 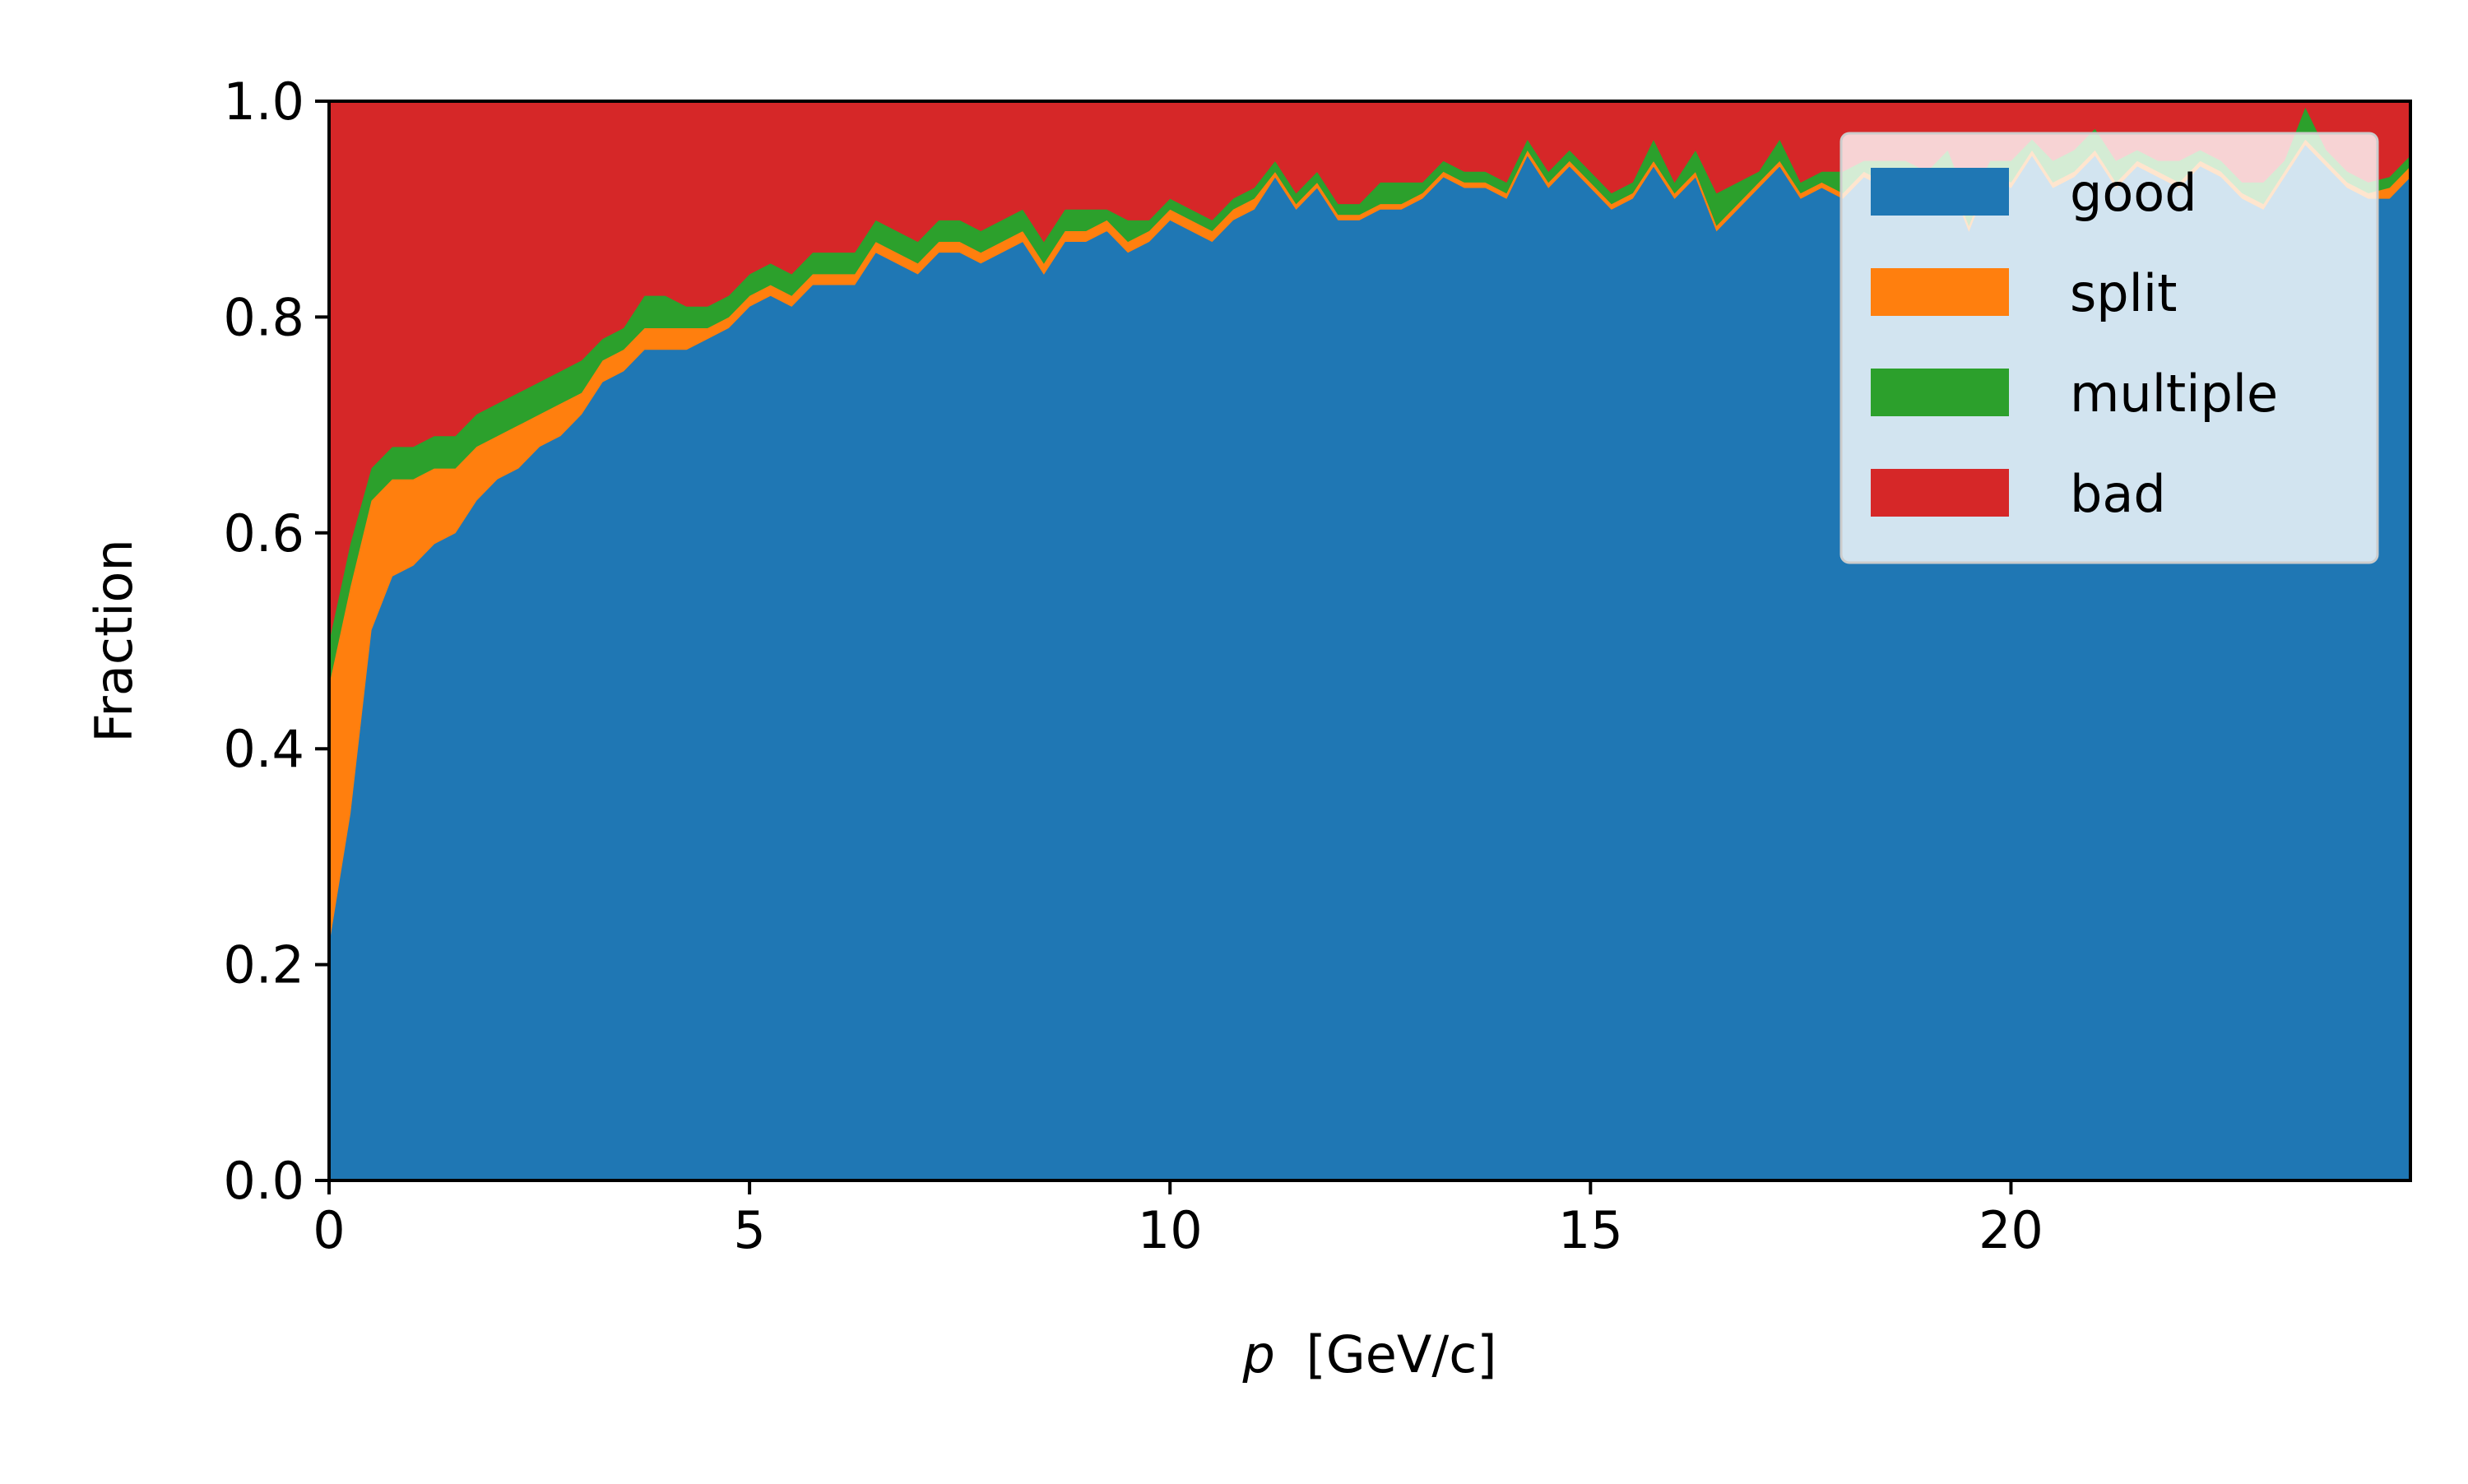 What do you see at coordinates (1590, 1230) in the screenshot?
I see `x-tick-label: 15` at bounding box center [1590, 1230].